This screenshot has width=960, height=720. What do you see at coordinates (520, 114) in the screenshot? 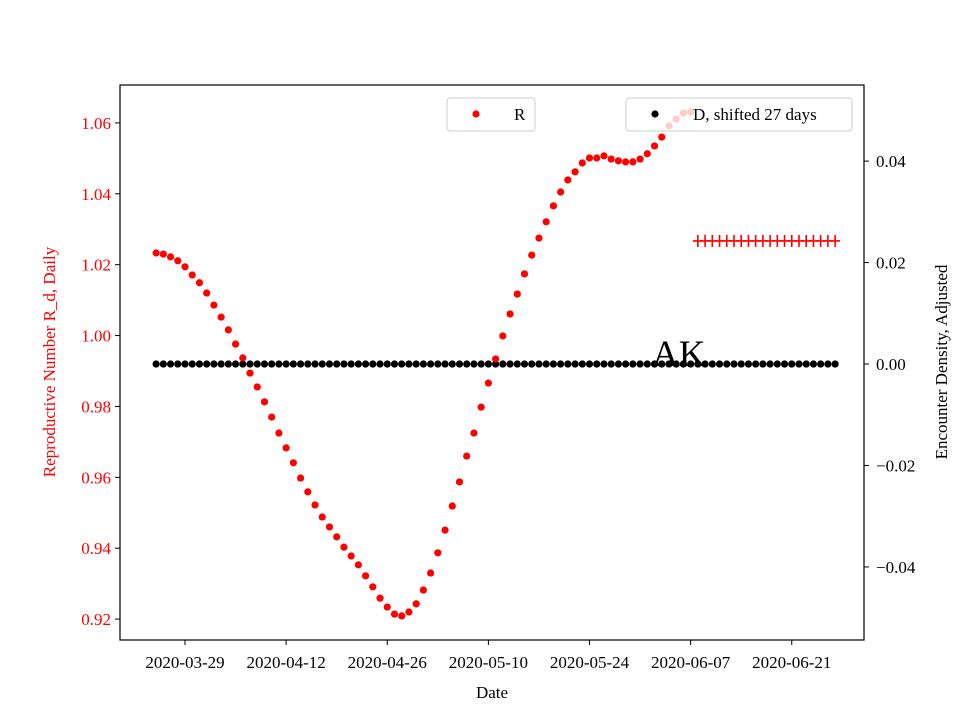
I see `legend-label: R` at bounding box center [520, 114].